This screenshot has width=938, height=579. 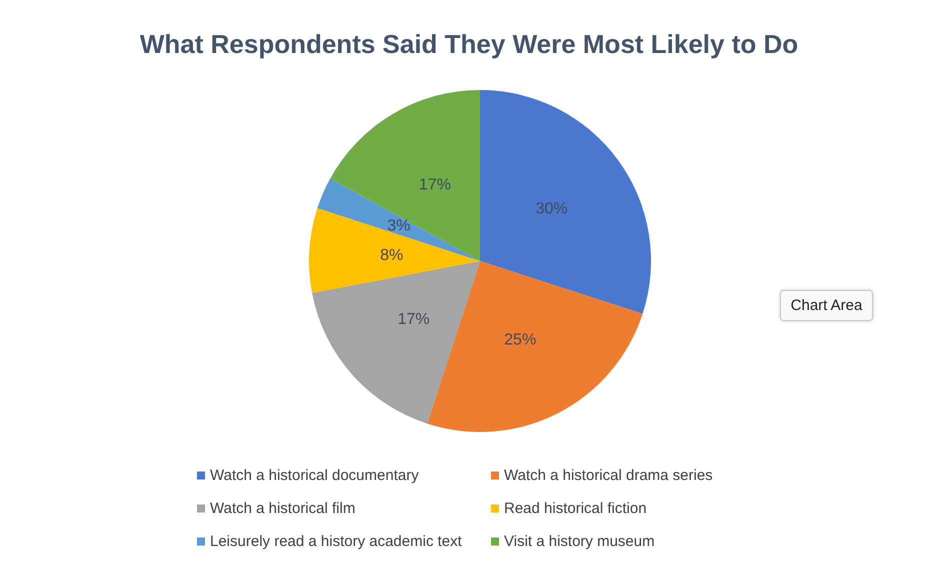 What do you see at coordinates (283, 508) in the screenshot?
I see `legend-label: Watch a historical film` at bounding box center [283, 508].